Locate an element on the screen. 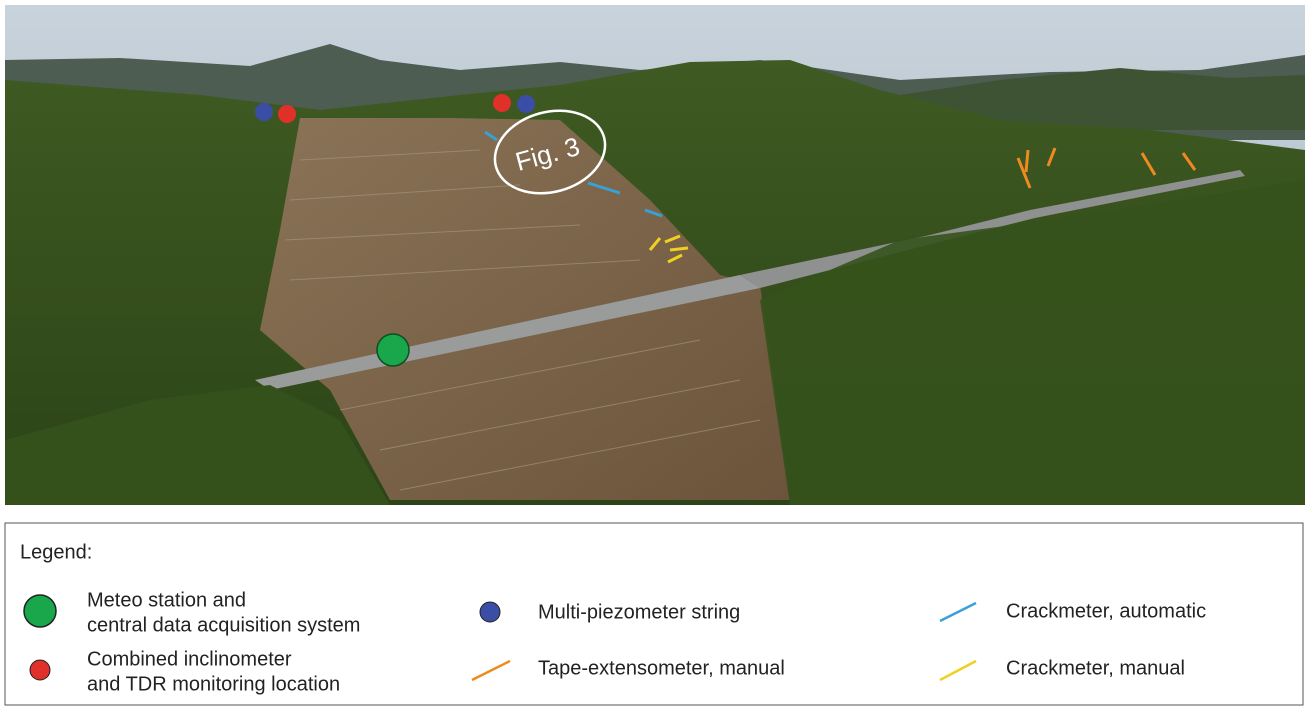 The width and height of the screenshot is (1307, 709). legend-label: Combined inclinometer is located at coordinates (189, 659).